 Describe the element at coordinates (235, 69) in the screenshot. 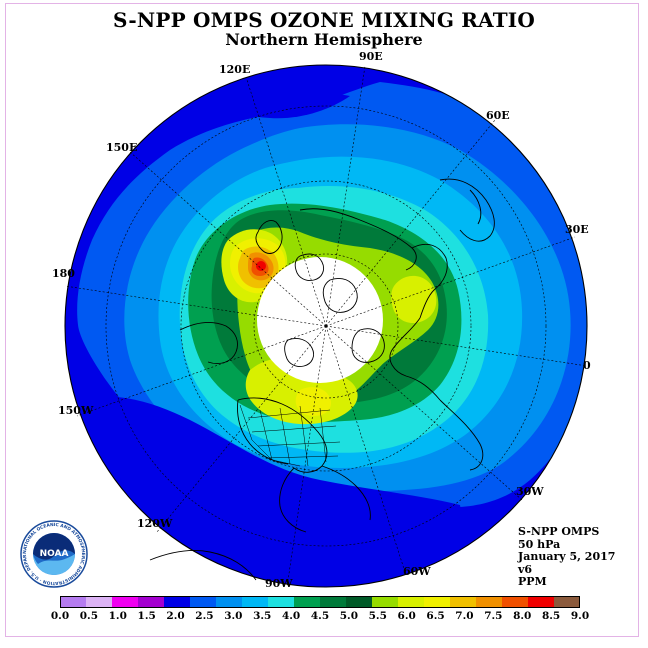

I see `lon-label-120e: 120E` at that location.